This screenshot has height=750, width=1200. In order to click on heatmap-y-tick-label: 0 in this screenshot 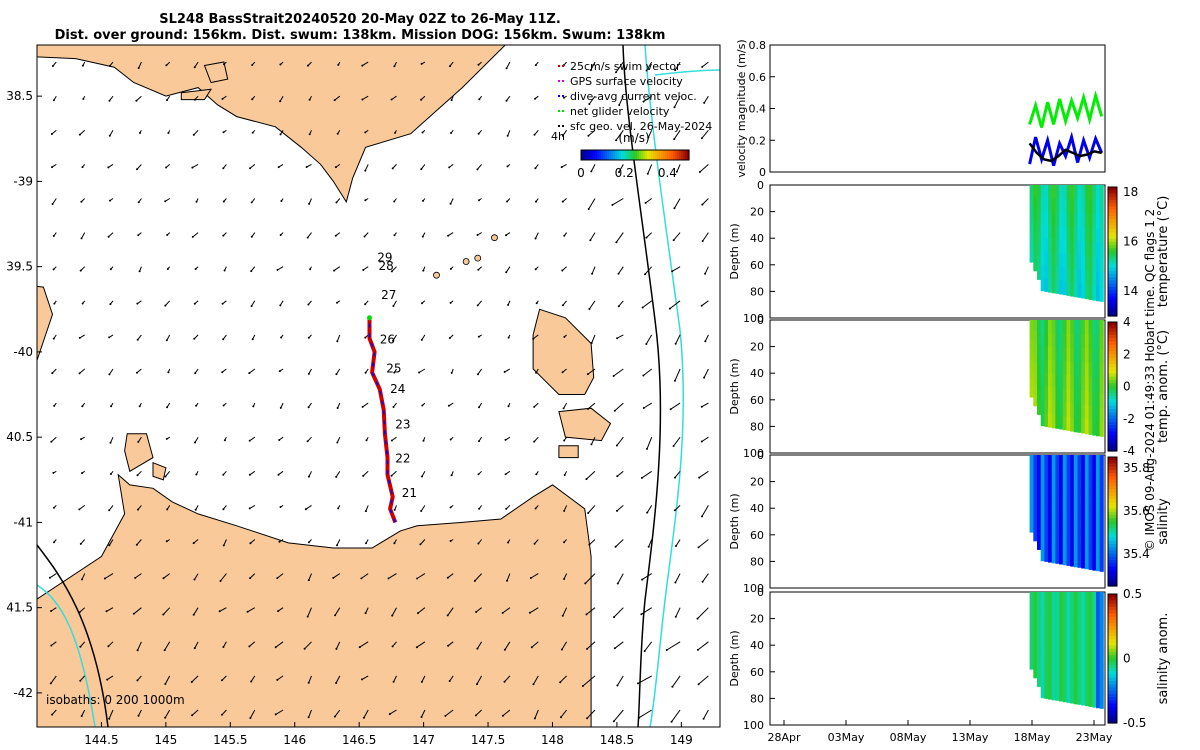, I will do `click(760, 320)`.